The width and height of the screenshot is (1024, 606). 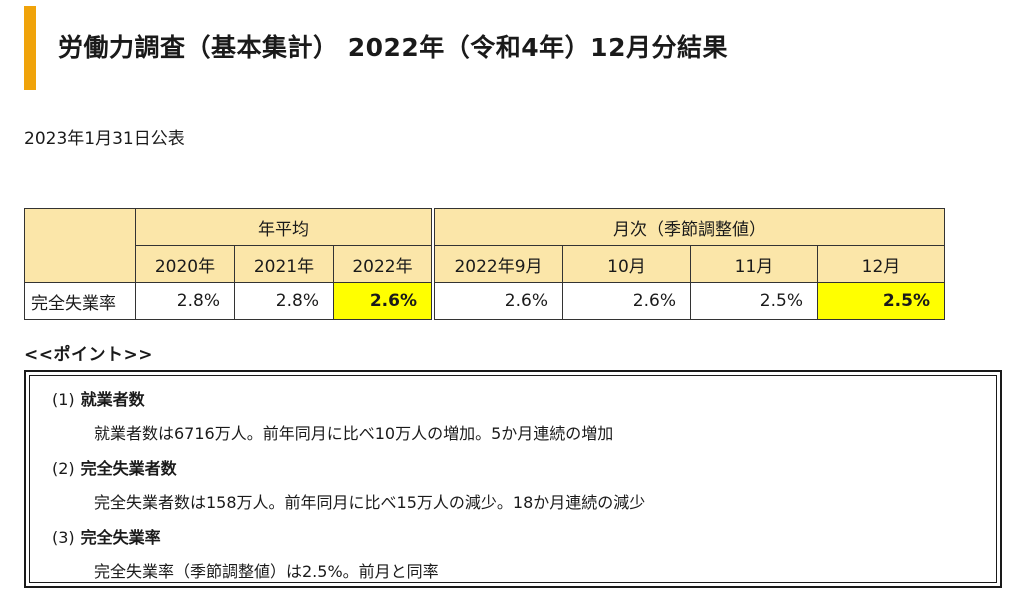 I want to click on cell-2022-09: 2.6%, so click(x=498, y=301).